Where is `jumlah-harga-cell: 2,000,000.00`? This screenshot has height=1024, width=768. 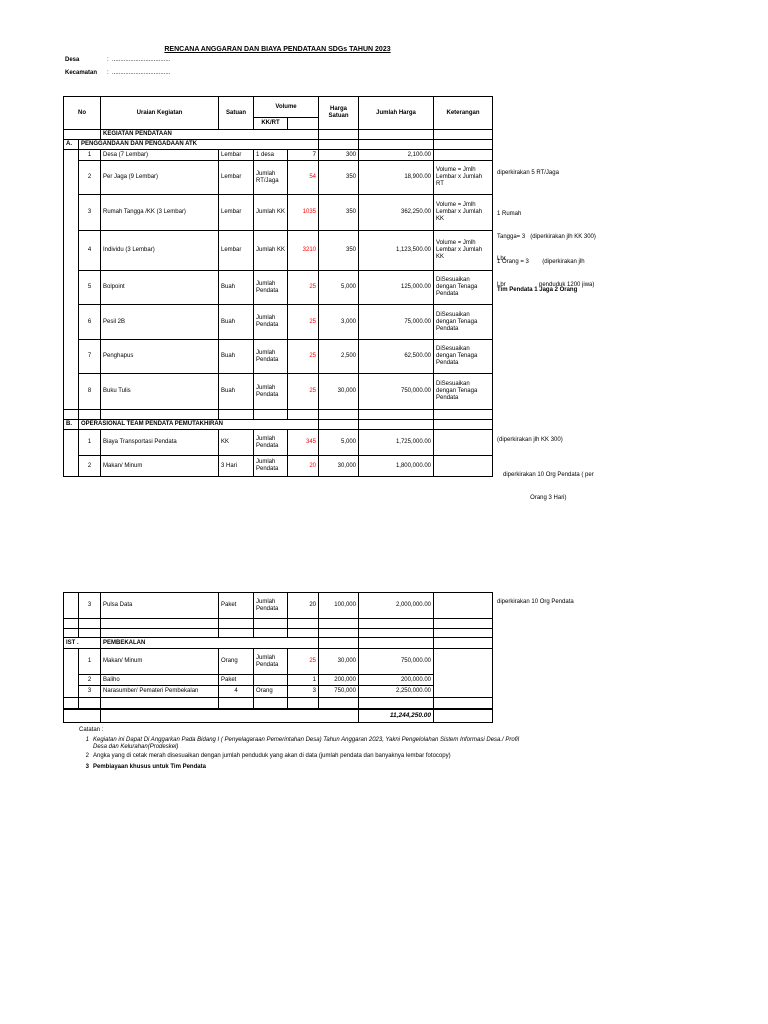 jumlah-harga-cell: 2,000,000.00 is located at coordinates (396, 605).